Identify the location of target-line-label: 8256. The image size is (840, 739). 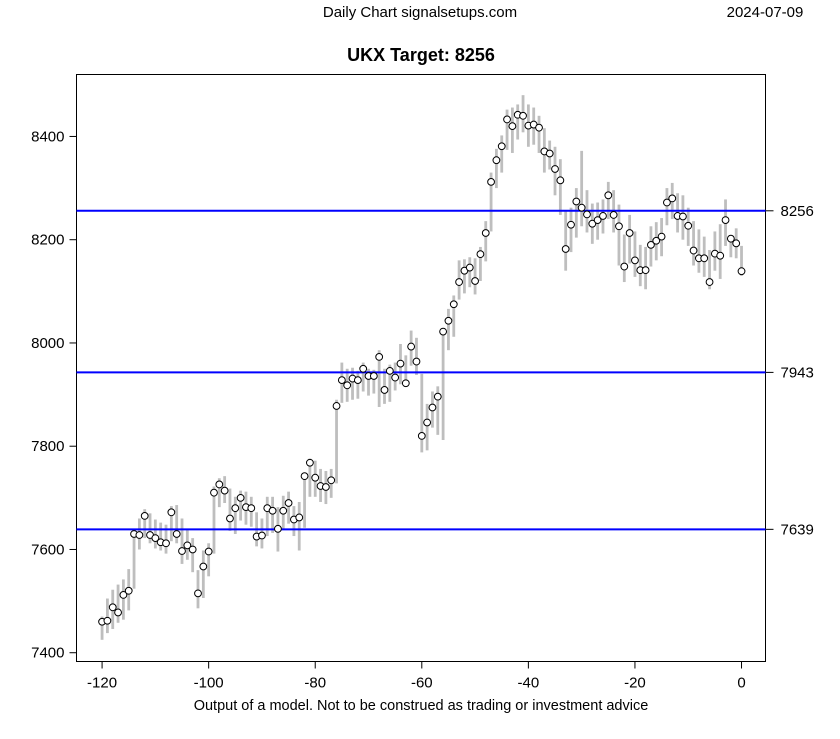
(797, 211).